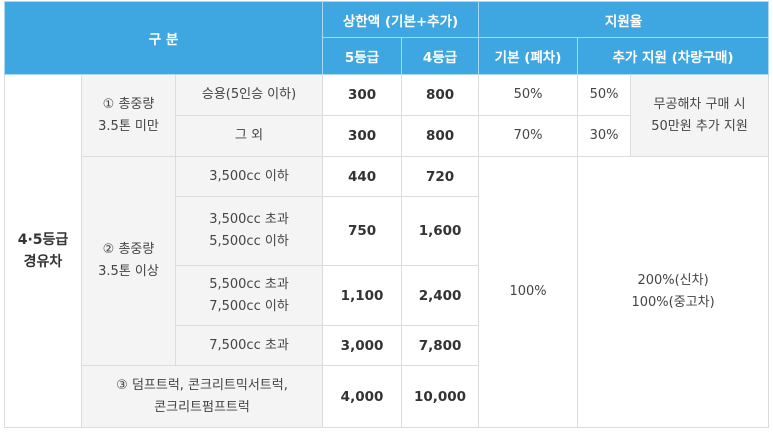  What do you see at coordinates (440, 56) in the screenshot?
I see `header-grade4: 4등급` at bounding box center [440, 56].